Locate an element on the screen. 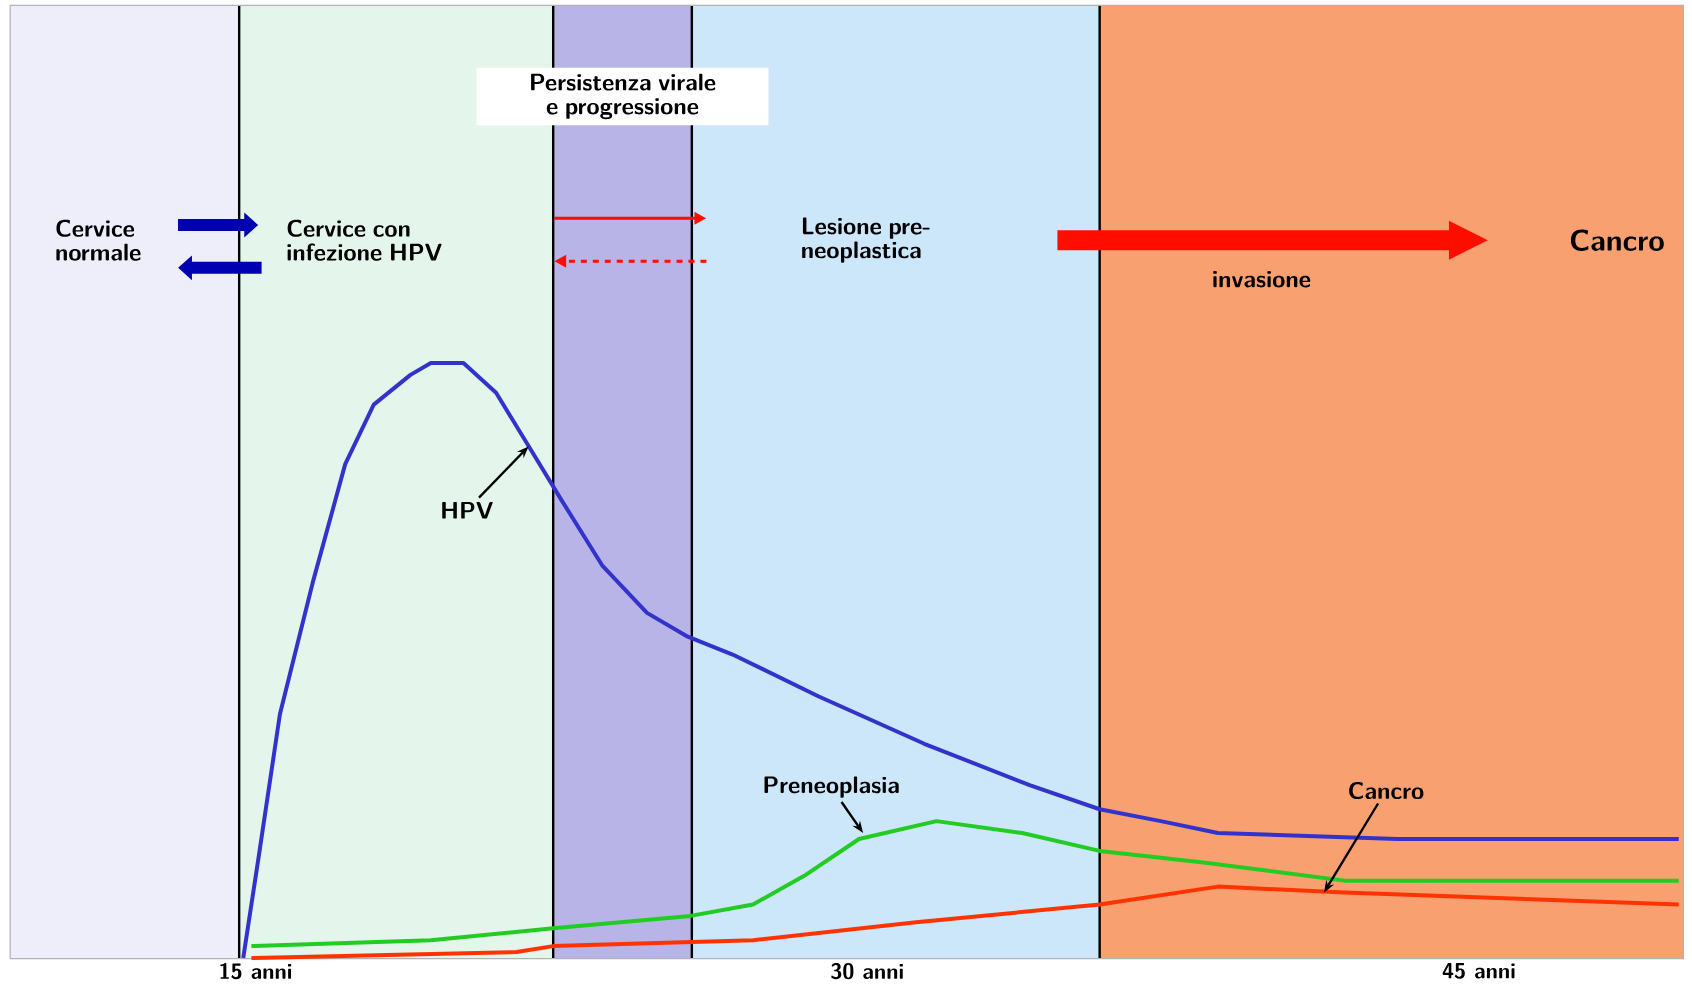 Image resolution: width=1692 pixels, height=991 pixels. x-tick-label: 15 anni is located at coordinates (256, 971).